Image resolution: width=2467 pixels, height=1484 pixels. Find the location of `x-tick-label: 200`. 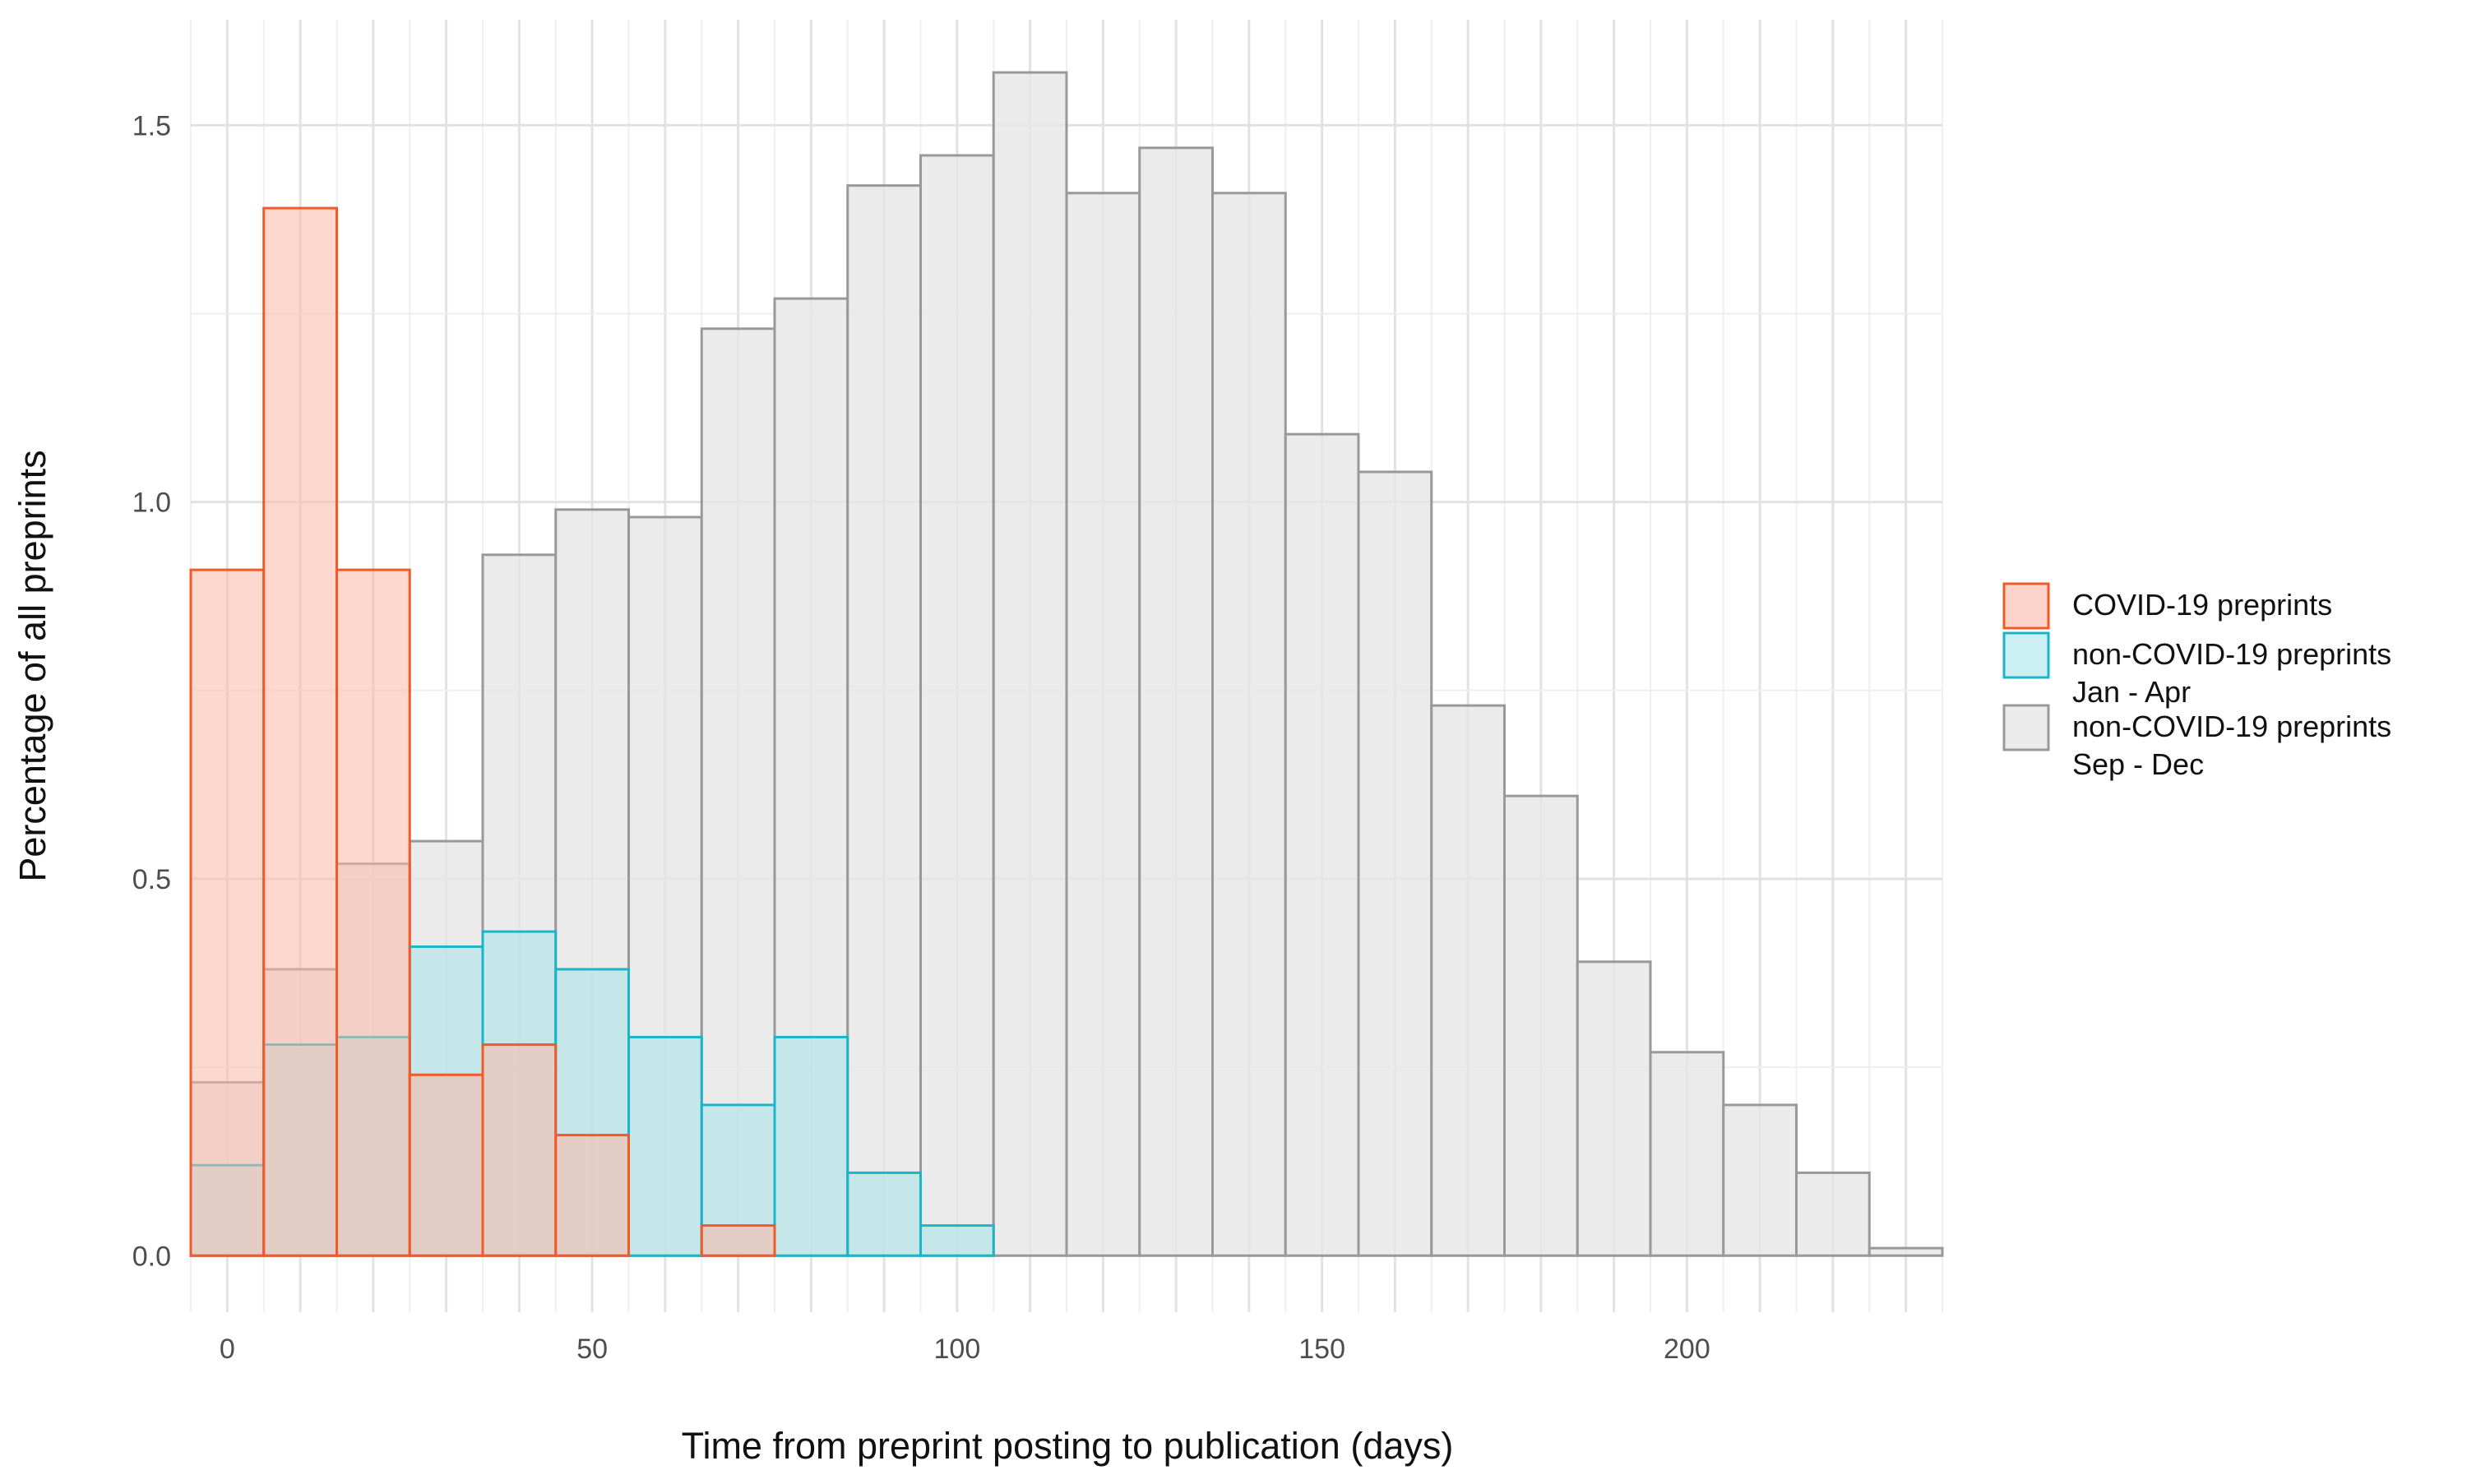

x-tick-label: 200 is located at coordinates (1687, 1349).